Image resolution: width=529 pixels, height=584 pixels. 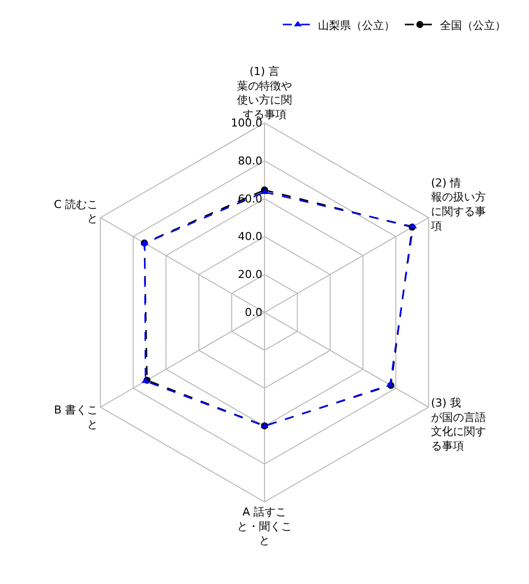 What do you see at coordinates (458, 204) in the screenshot?
I see `spoke-label: (2) 情報の扱い方に関する事項` at bounding box center [458, 204].